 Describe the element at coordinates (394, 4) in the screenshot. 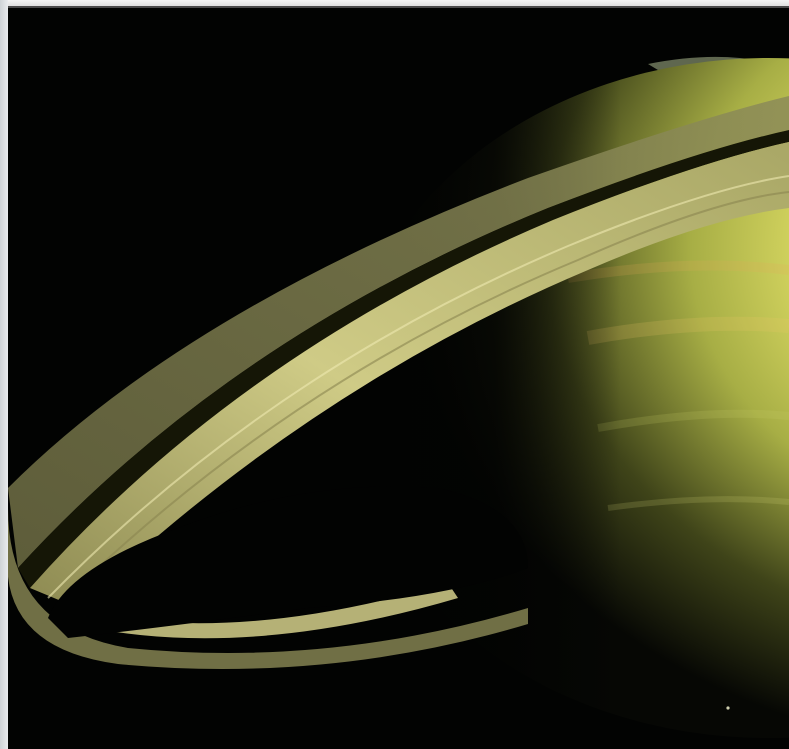

I see `top-border` at that location.